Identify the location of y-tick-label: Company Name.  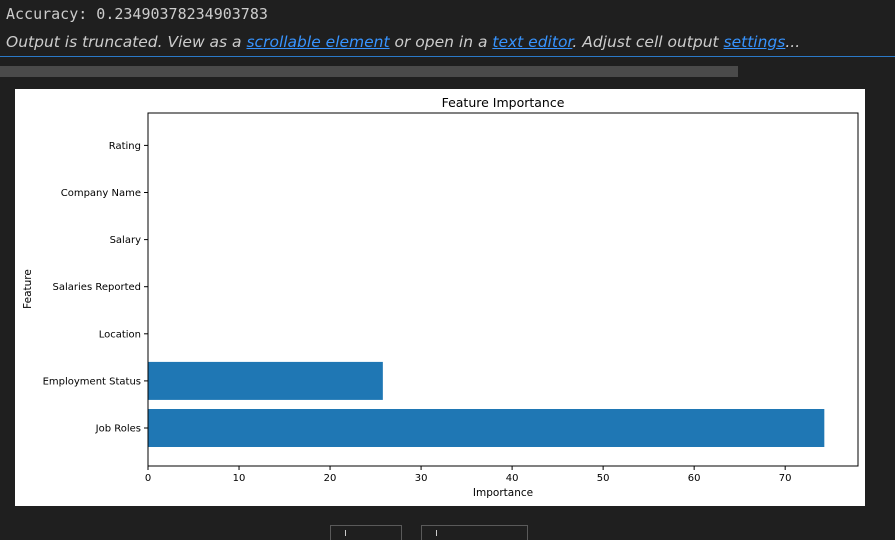
(101, 193).